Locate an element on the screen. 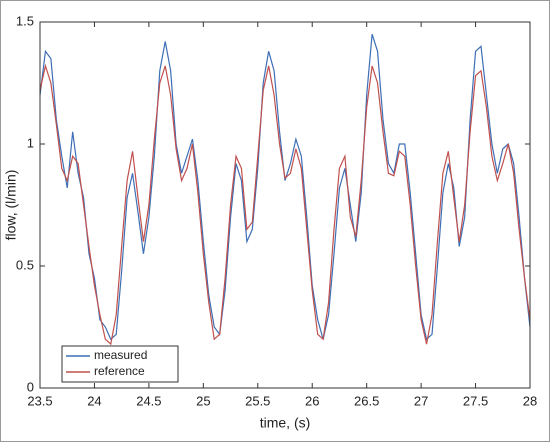 The height and width of the screenshot is (442, 550). legend-label: measured is located at coordinates (120, 355).